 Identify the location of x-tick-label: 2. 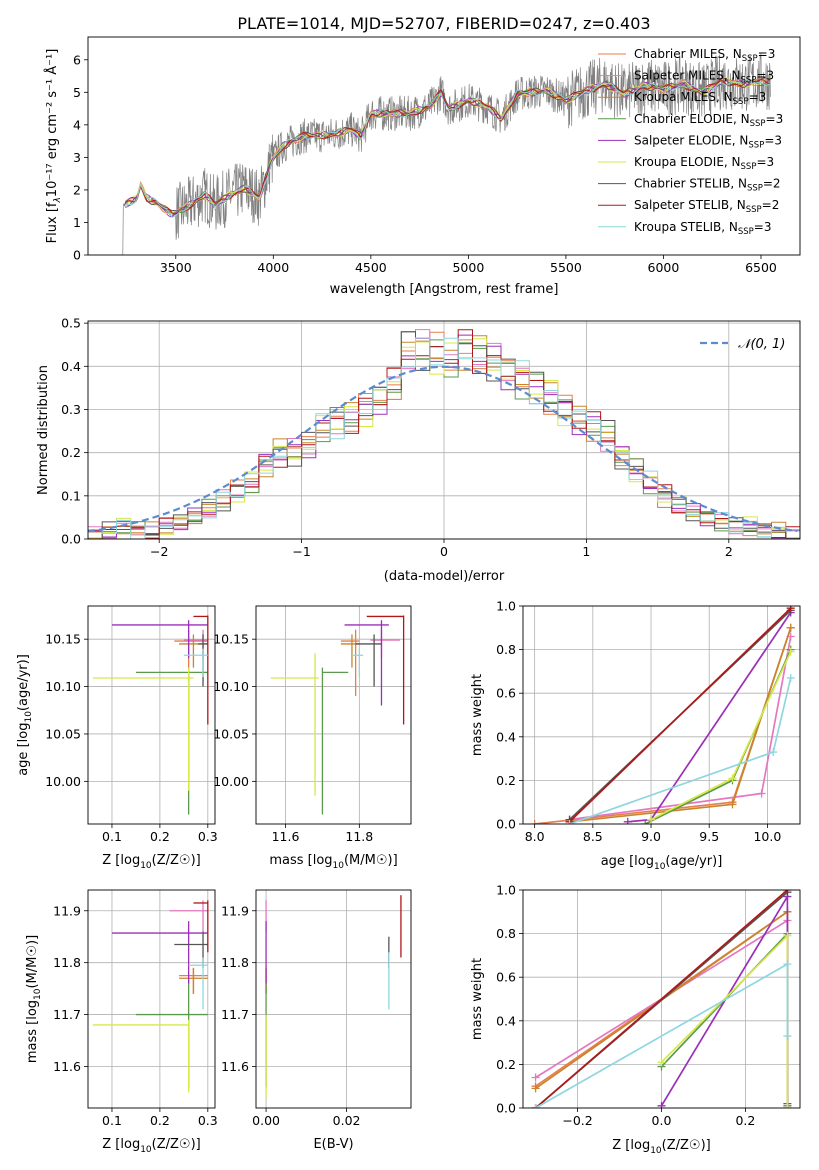
(729, 551).